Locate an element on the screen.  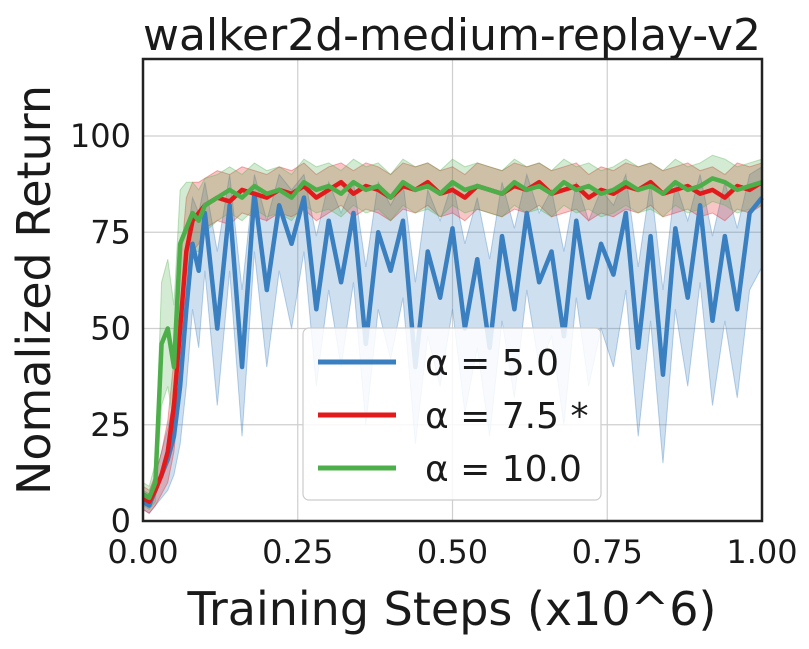
legend-label-2: α = 10.0 is located at coordinates (503, 469).